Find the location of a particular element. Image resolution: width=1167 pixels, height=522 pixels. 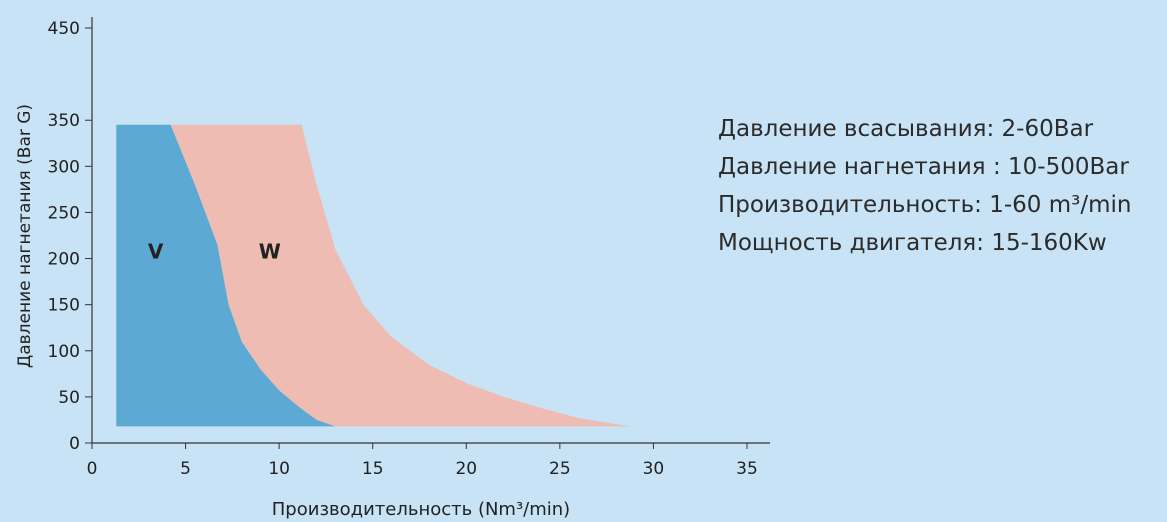

region-v is located at coordinates (226, 275).